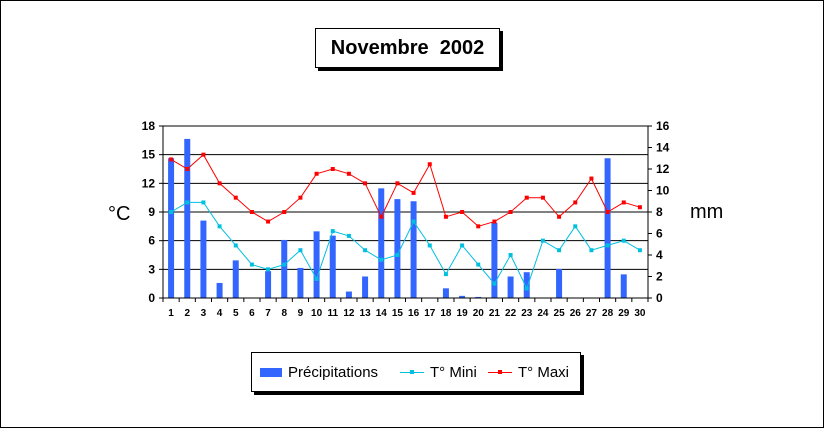  What do you see at coordinates (527, 313) in the screenshot?
I see `x-tick-label: 23` at bounding box center [527, 313].